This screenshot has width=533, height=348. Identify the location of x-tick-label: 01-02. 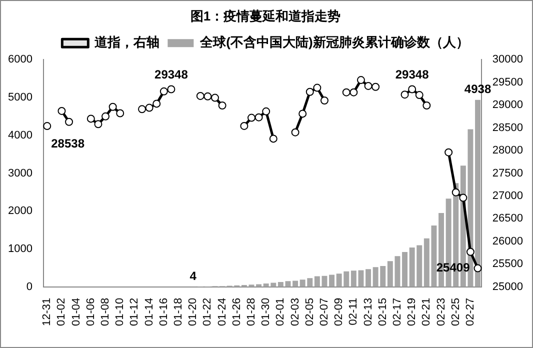
(62, 312).